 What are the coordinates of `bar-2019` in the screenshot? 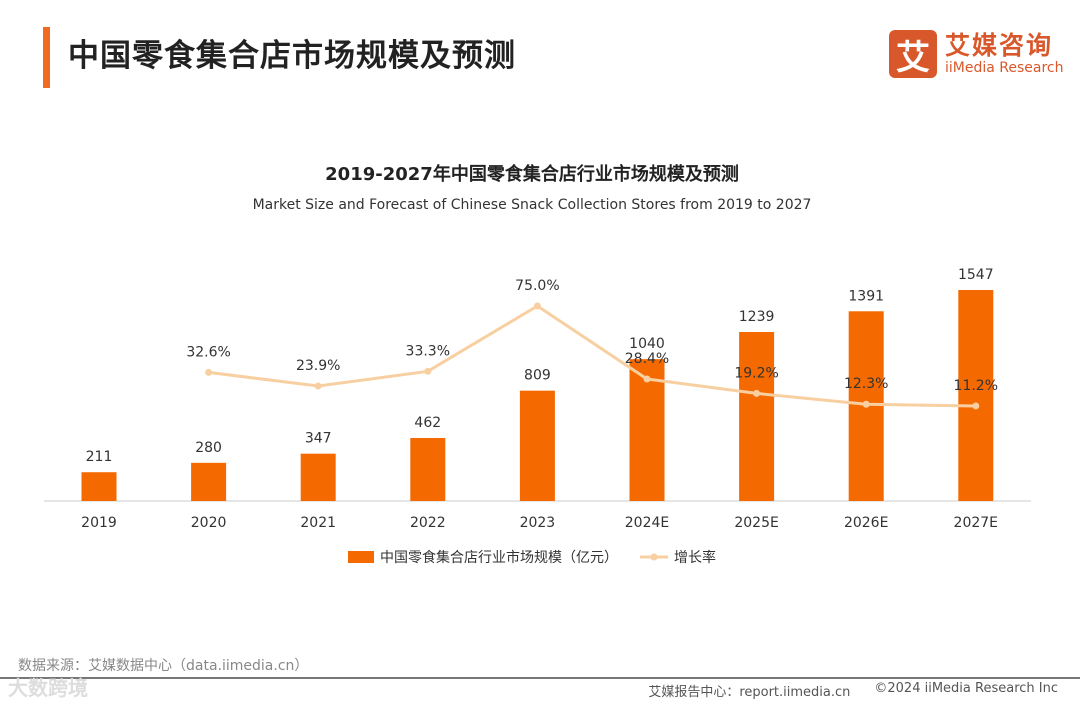 It's located at (99, 486).